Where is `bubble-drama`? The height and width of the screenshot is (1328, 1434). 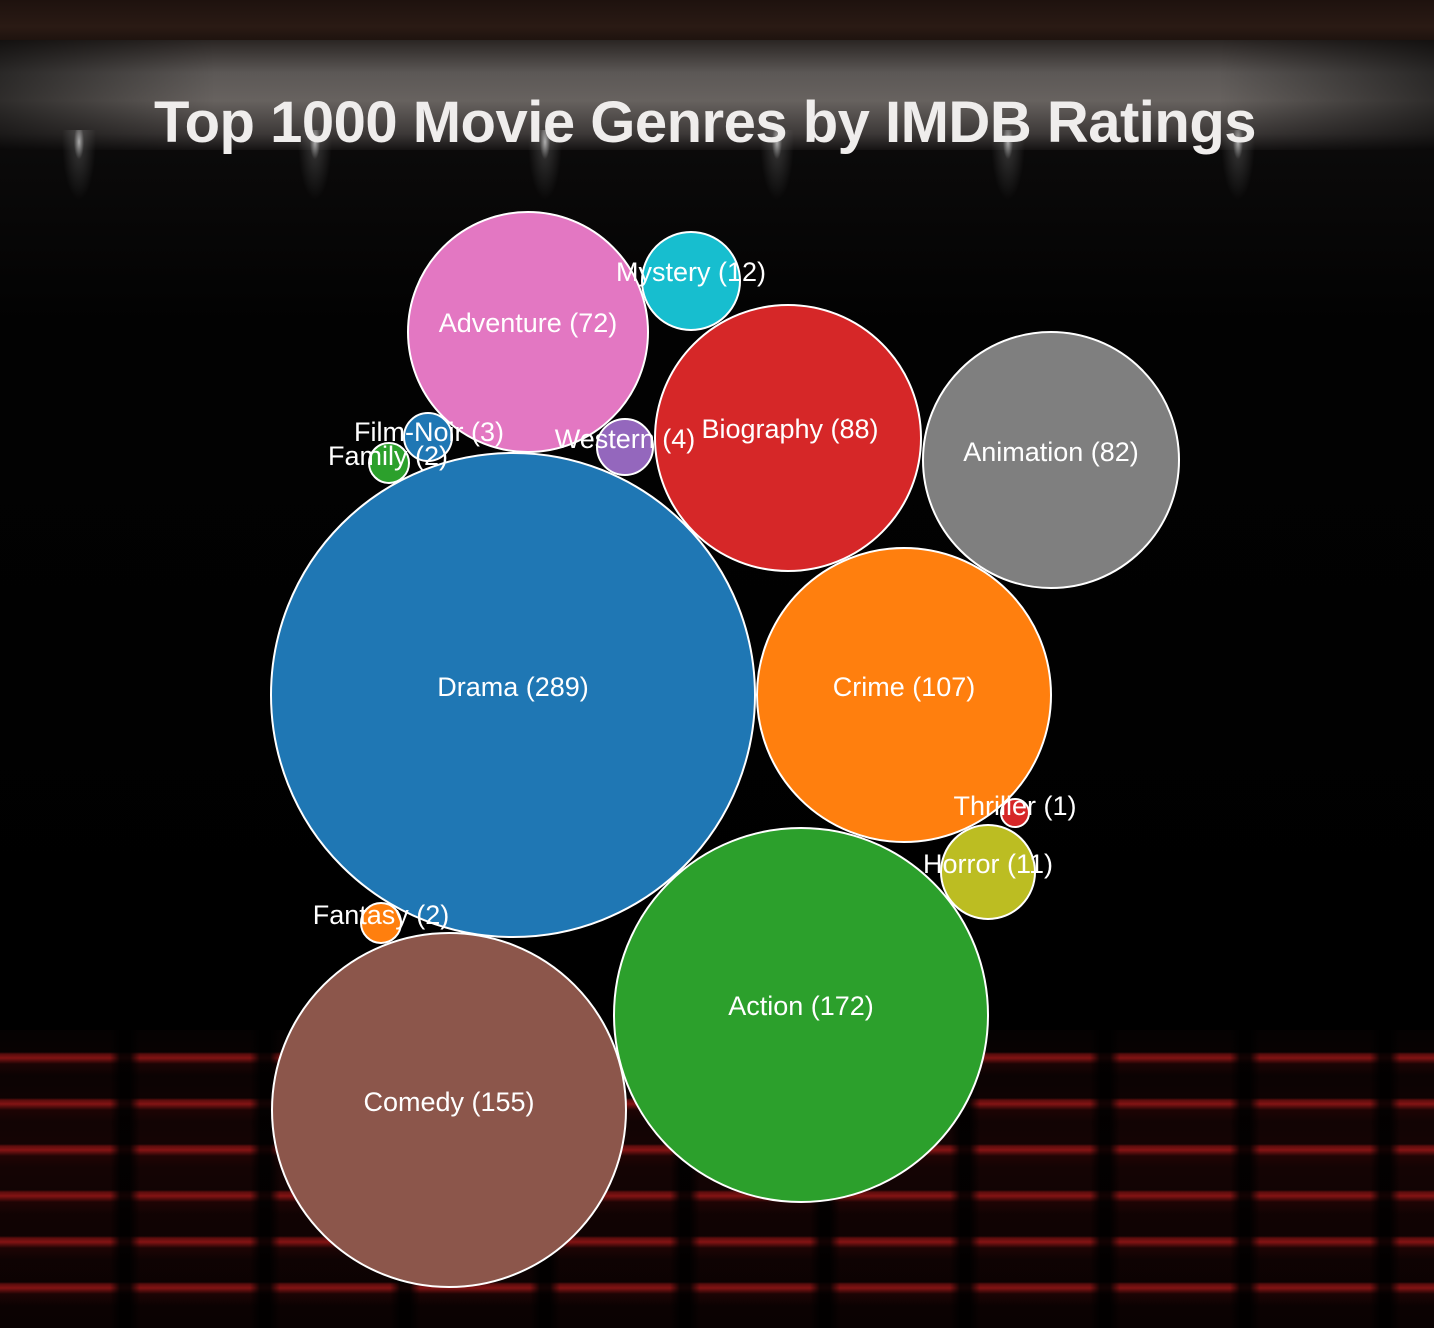
bubble-drama is located at coordinates (513, 695).